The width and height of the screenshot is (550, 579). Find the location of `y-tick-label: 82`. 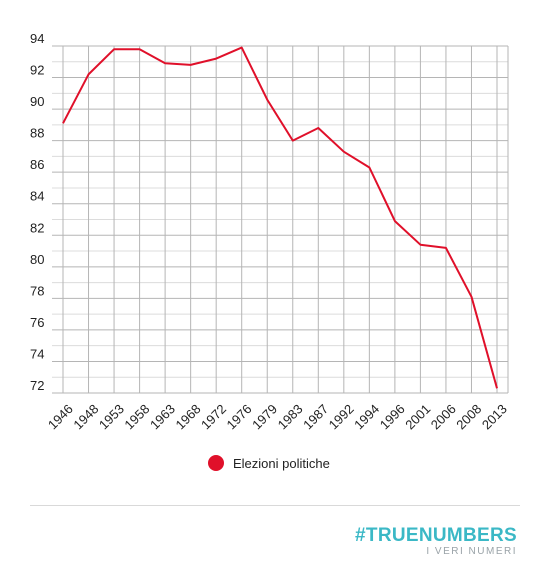

y-tick-label: 82 is located at coordinates (37, 227).